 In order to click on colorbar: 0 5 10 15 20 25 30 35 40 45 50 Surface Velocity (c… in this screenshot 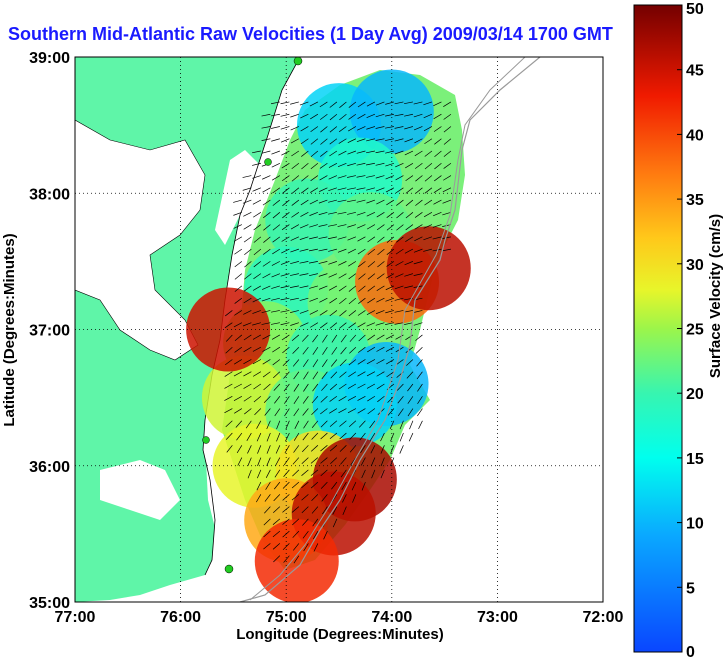, I will do `click(678, 330)`.